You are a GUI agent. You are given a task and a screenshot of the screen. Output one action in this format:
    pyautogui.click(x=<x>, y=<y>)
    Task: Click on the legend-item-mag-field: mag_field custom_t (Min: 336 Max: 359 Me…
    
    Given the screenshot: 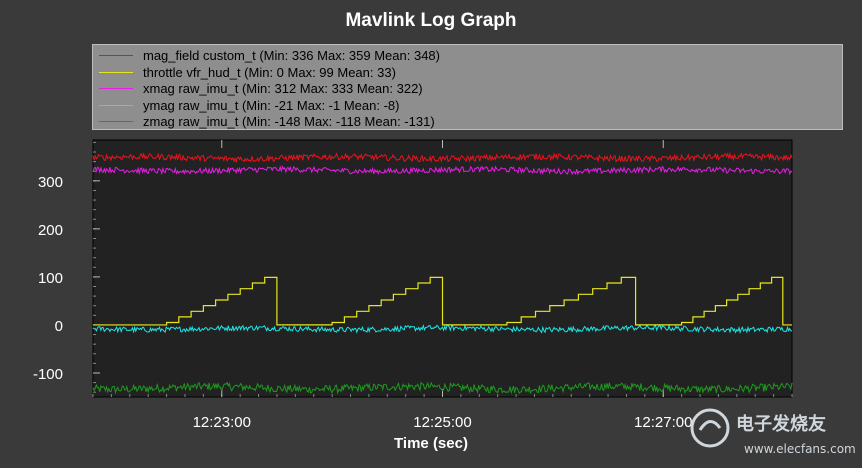 What is the action you would take?
    pyautogui.click(x=266, y=55)
    